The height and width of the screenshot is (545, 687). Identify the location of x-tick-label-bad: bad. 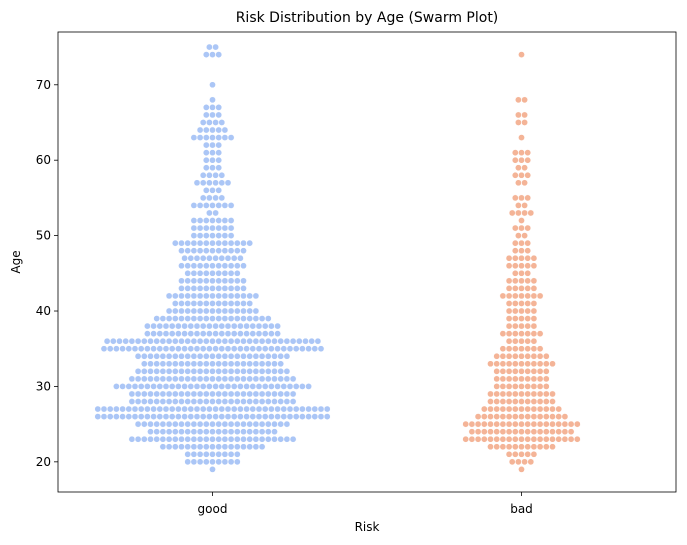
(521, 509).